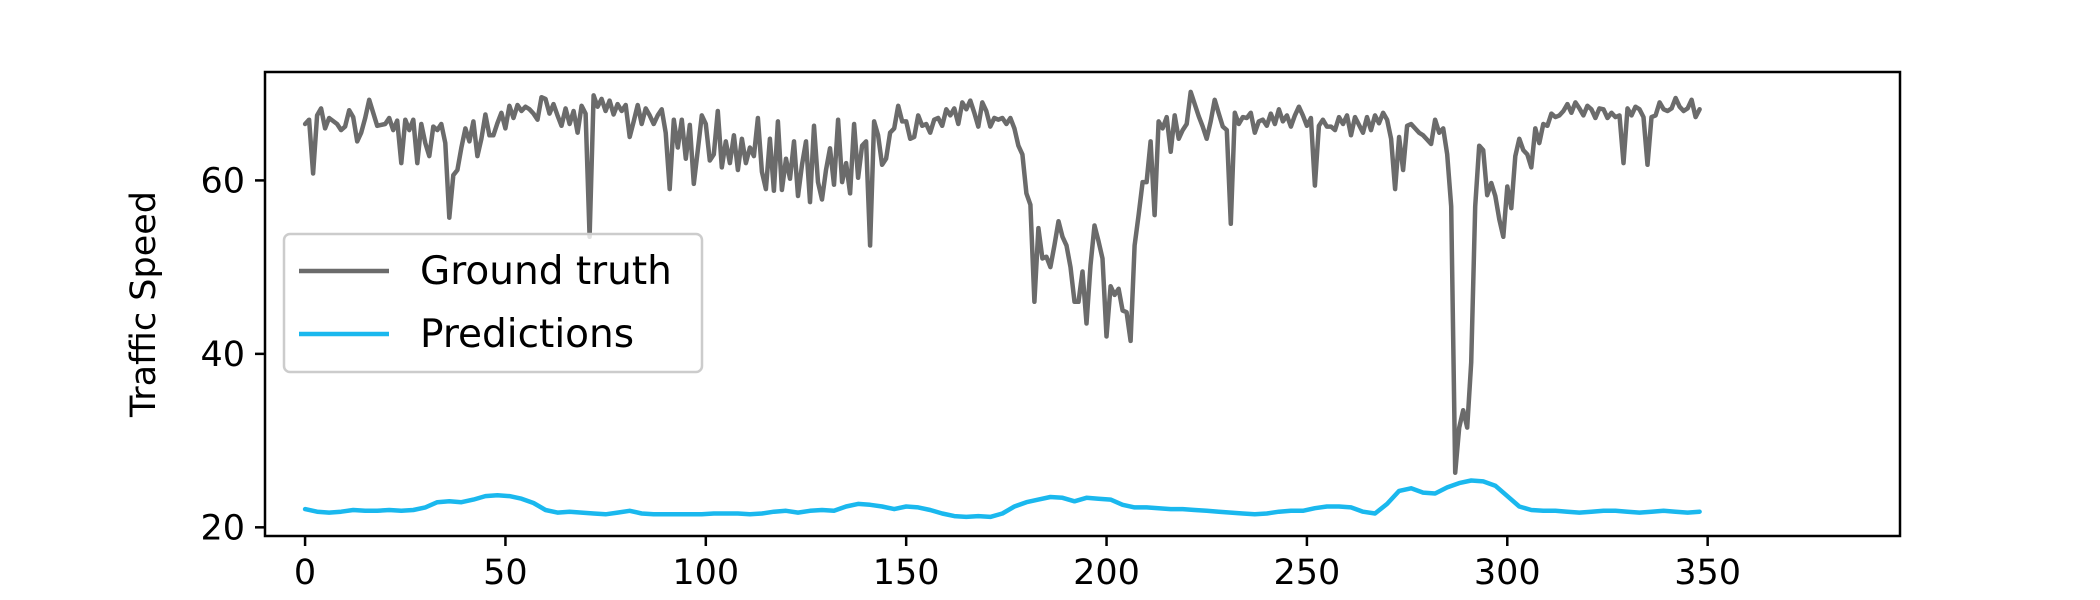 The width and height of the screenshot is (2100, 600). I want to click on y-axis-title: Traffic Speed, so click(144, 304).